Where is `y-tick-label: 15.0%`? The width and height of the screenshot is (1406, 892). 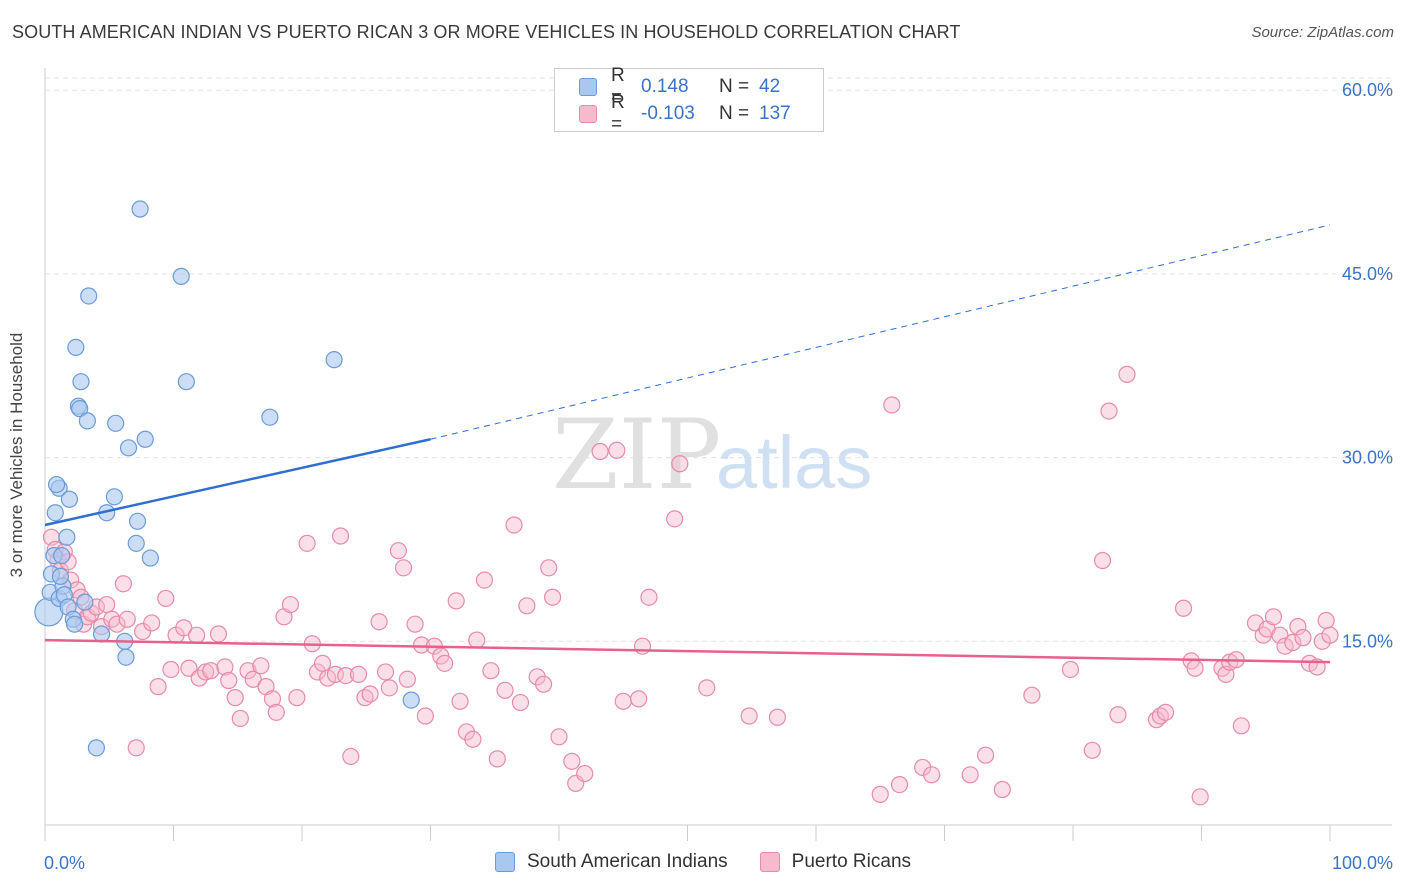
y-tick-label: 15.0% is located at coordinates (1367, 641).